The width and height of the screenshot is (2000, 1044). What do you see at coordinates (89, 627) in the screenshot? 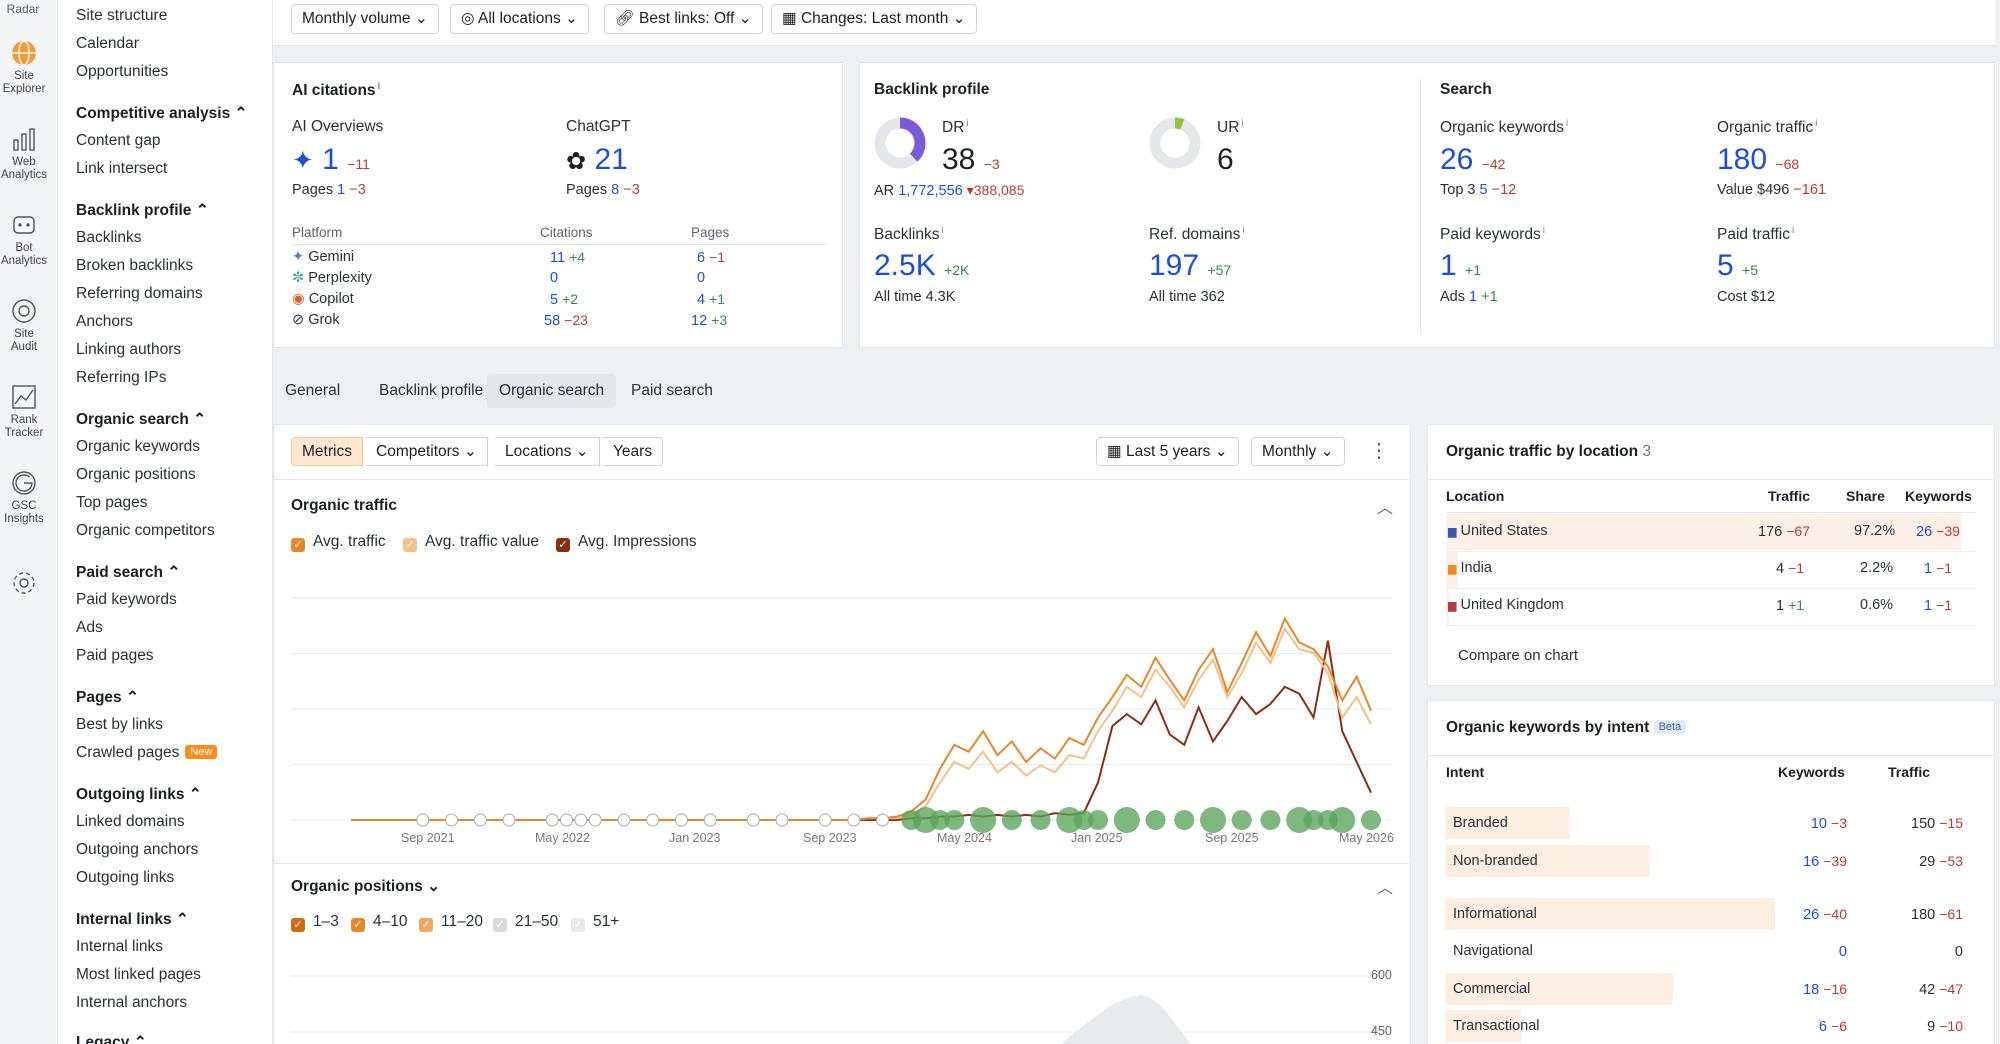
I see `nav-ads: Ads` at bounding box center [89, 627].